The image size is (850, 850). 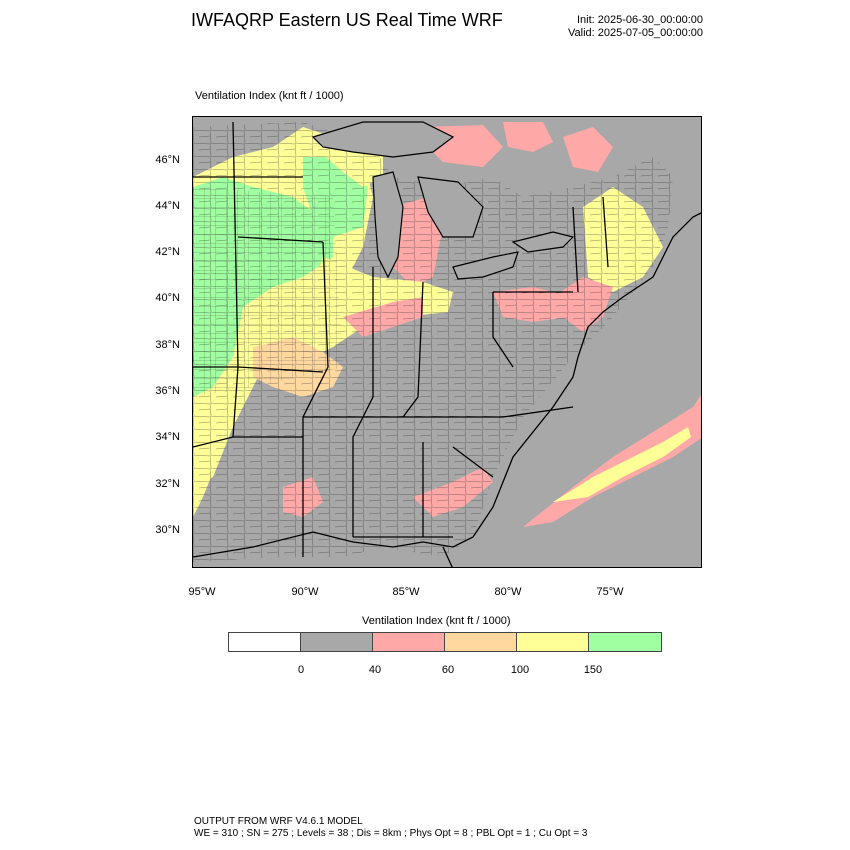 I want to click on legend-swatch-orange, so click(x=481, y=642).